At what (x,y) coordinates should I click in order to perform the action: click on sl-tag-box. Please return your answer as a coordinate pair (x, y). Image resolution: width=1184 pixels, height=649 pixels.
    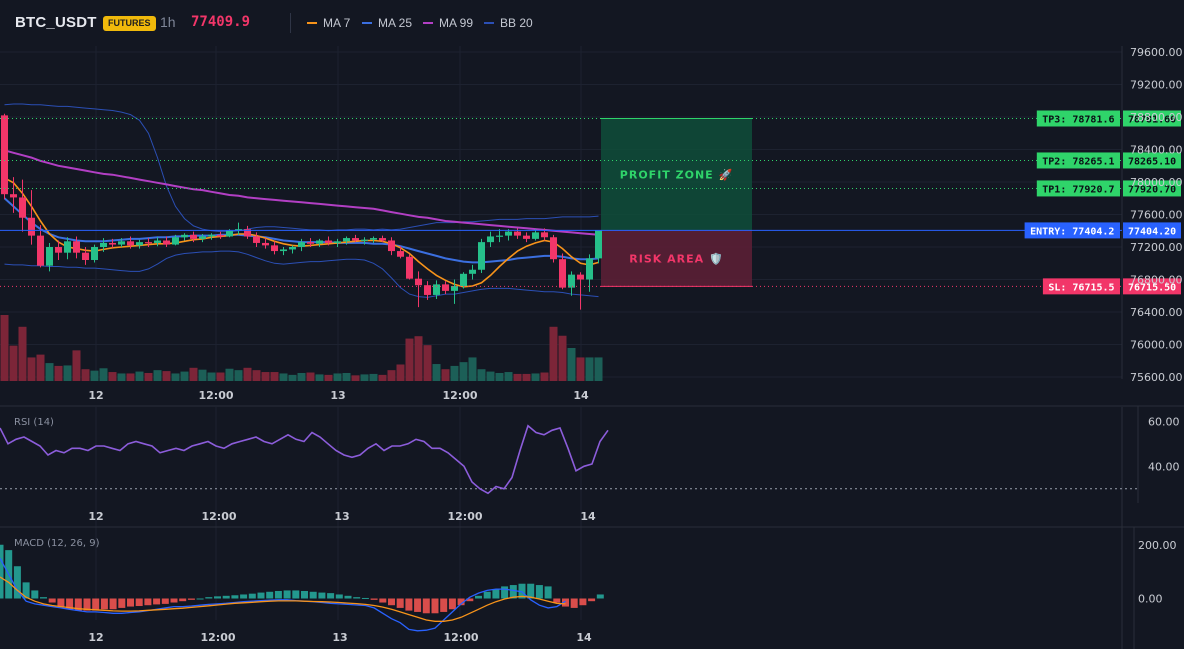
    Looking at the image, I should click on (1081, 286).